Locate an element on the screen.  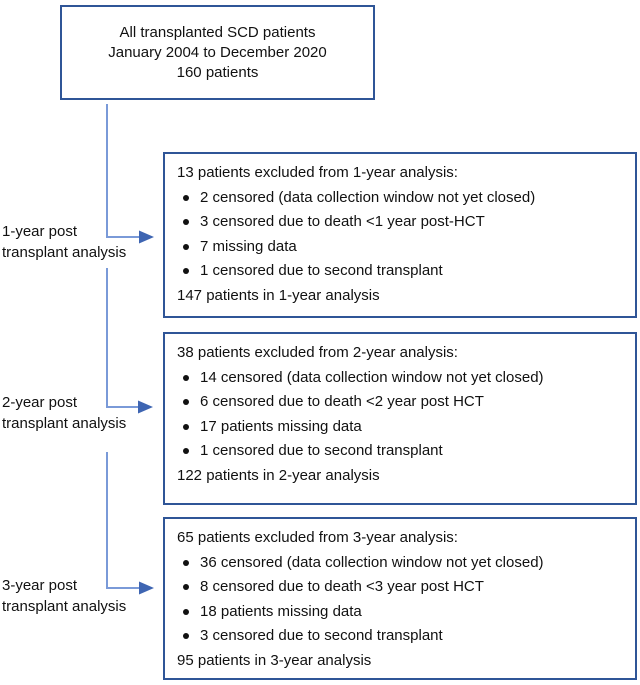
bullet-item: 18 patients missing data is located at coordinates (401, 612).